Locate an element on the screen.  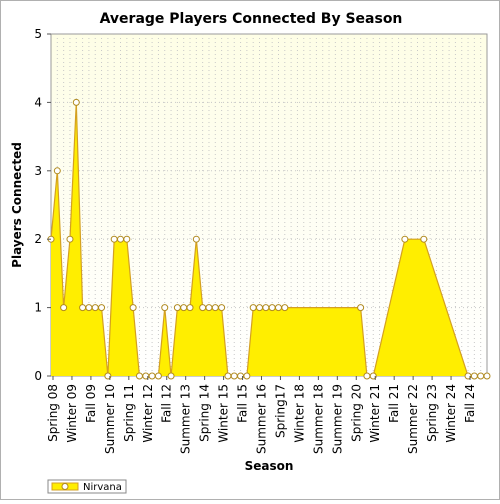
x-tick-label: Winter 09 is located at coordinates (72, 413).